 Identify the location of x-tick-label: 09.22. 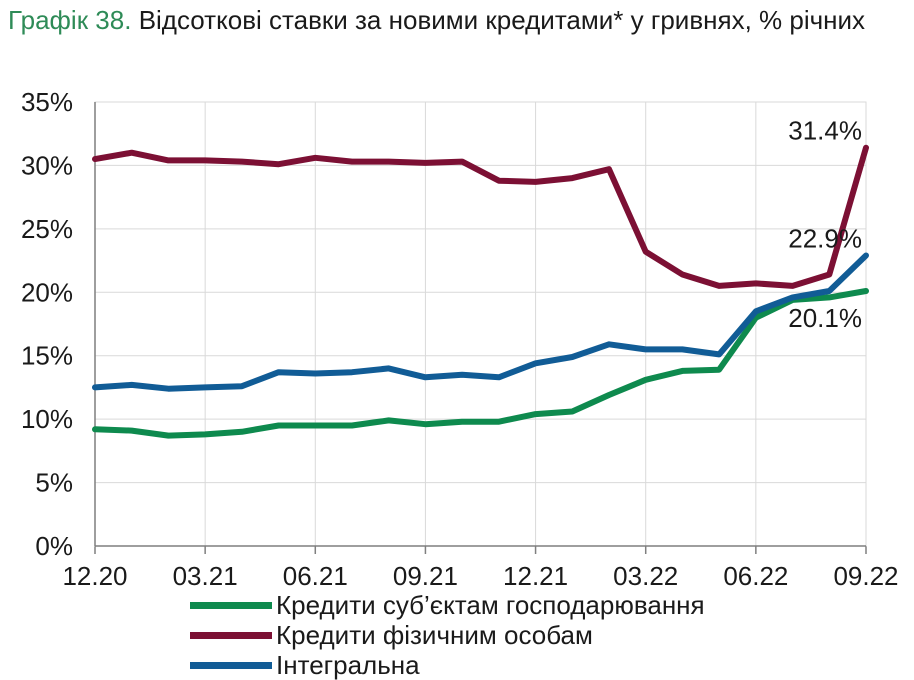
(865, 576).